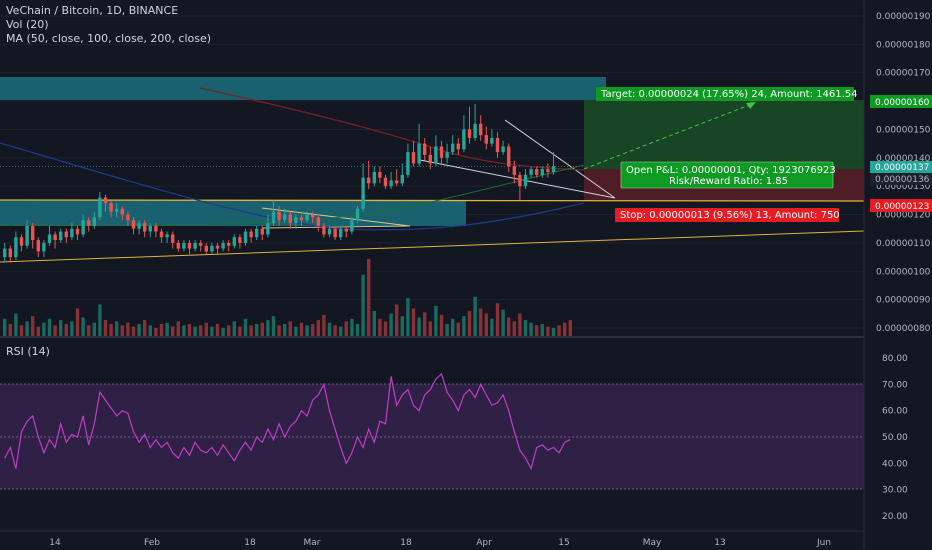 This screenshot has height=550, width=932. I want to click on stop-label-box, so click(727, 215).